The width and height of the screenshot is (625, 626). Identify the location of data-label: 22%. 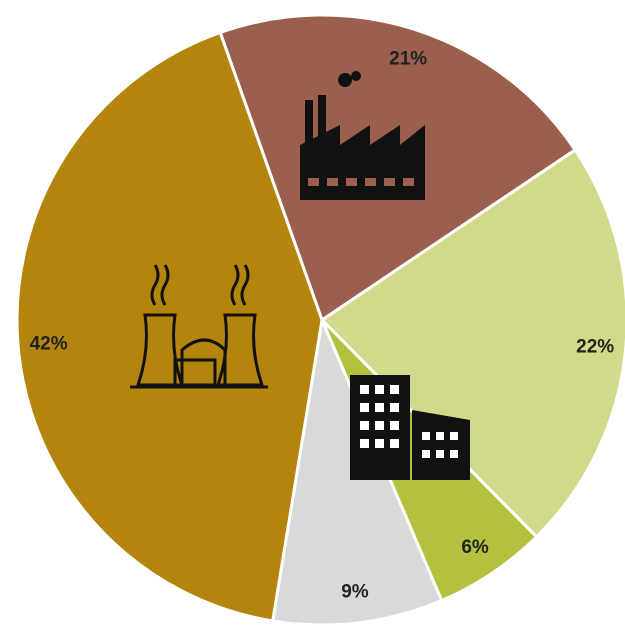
(595, 346).